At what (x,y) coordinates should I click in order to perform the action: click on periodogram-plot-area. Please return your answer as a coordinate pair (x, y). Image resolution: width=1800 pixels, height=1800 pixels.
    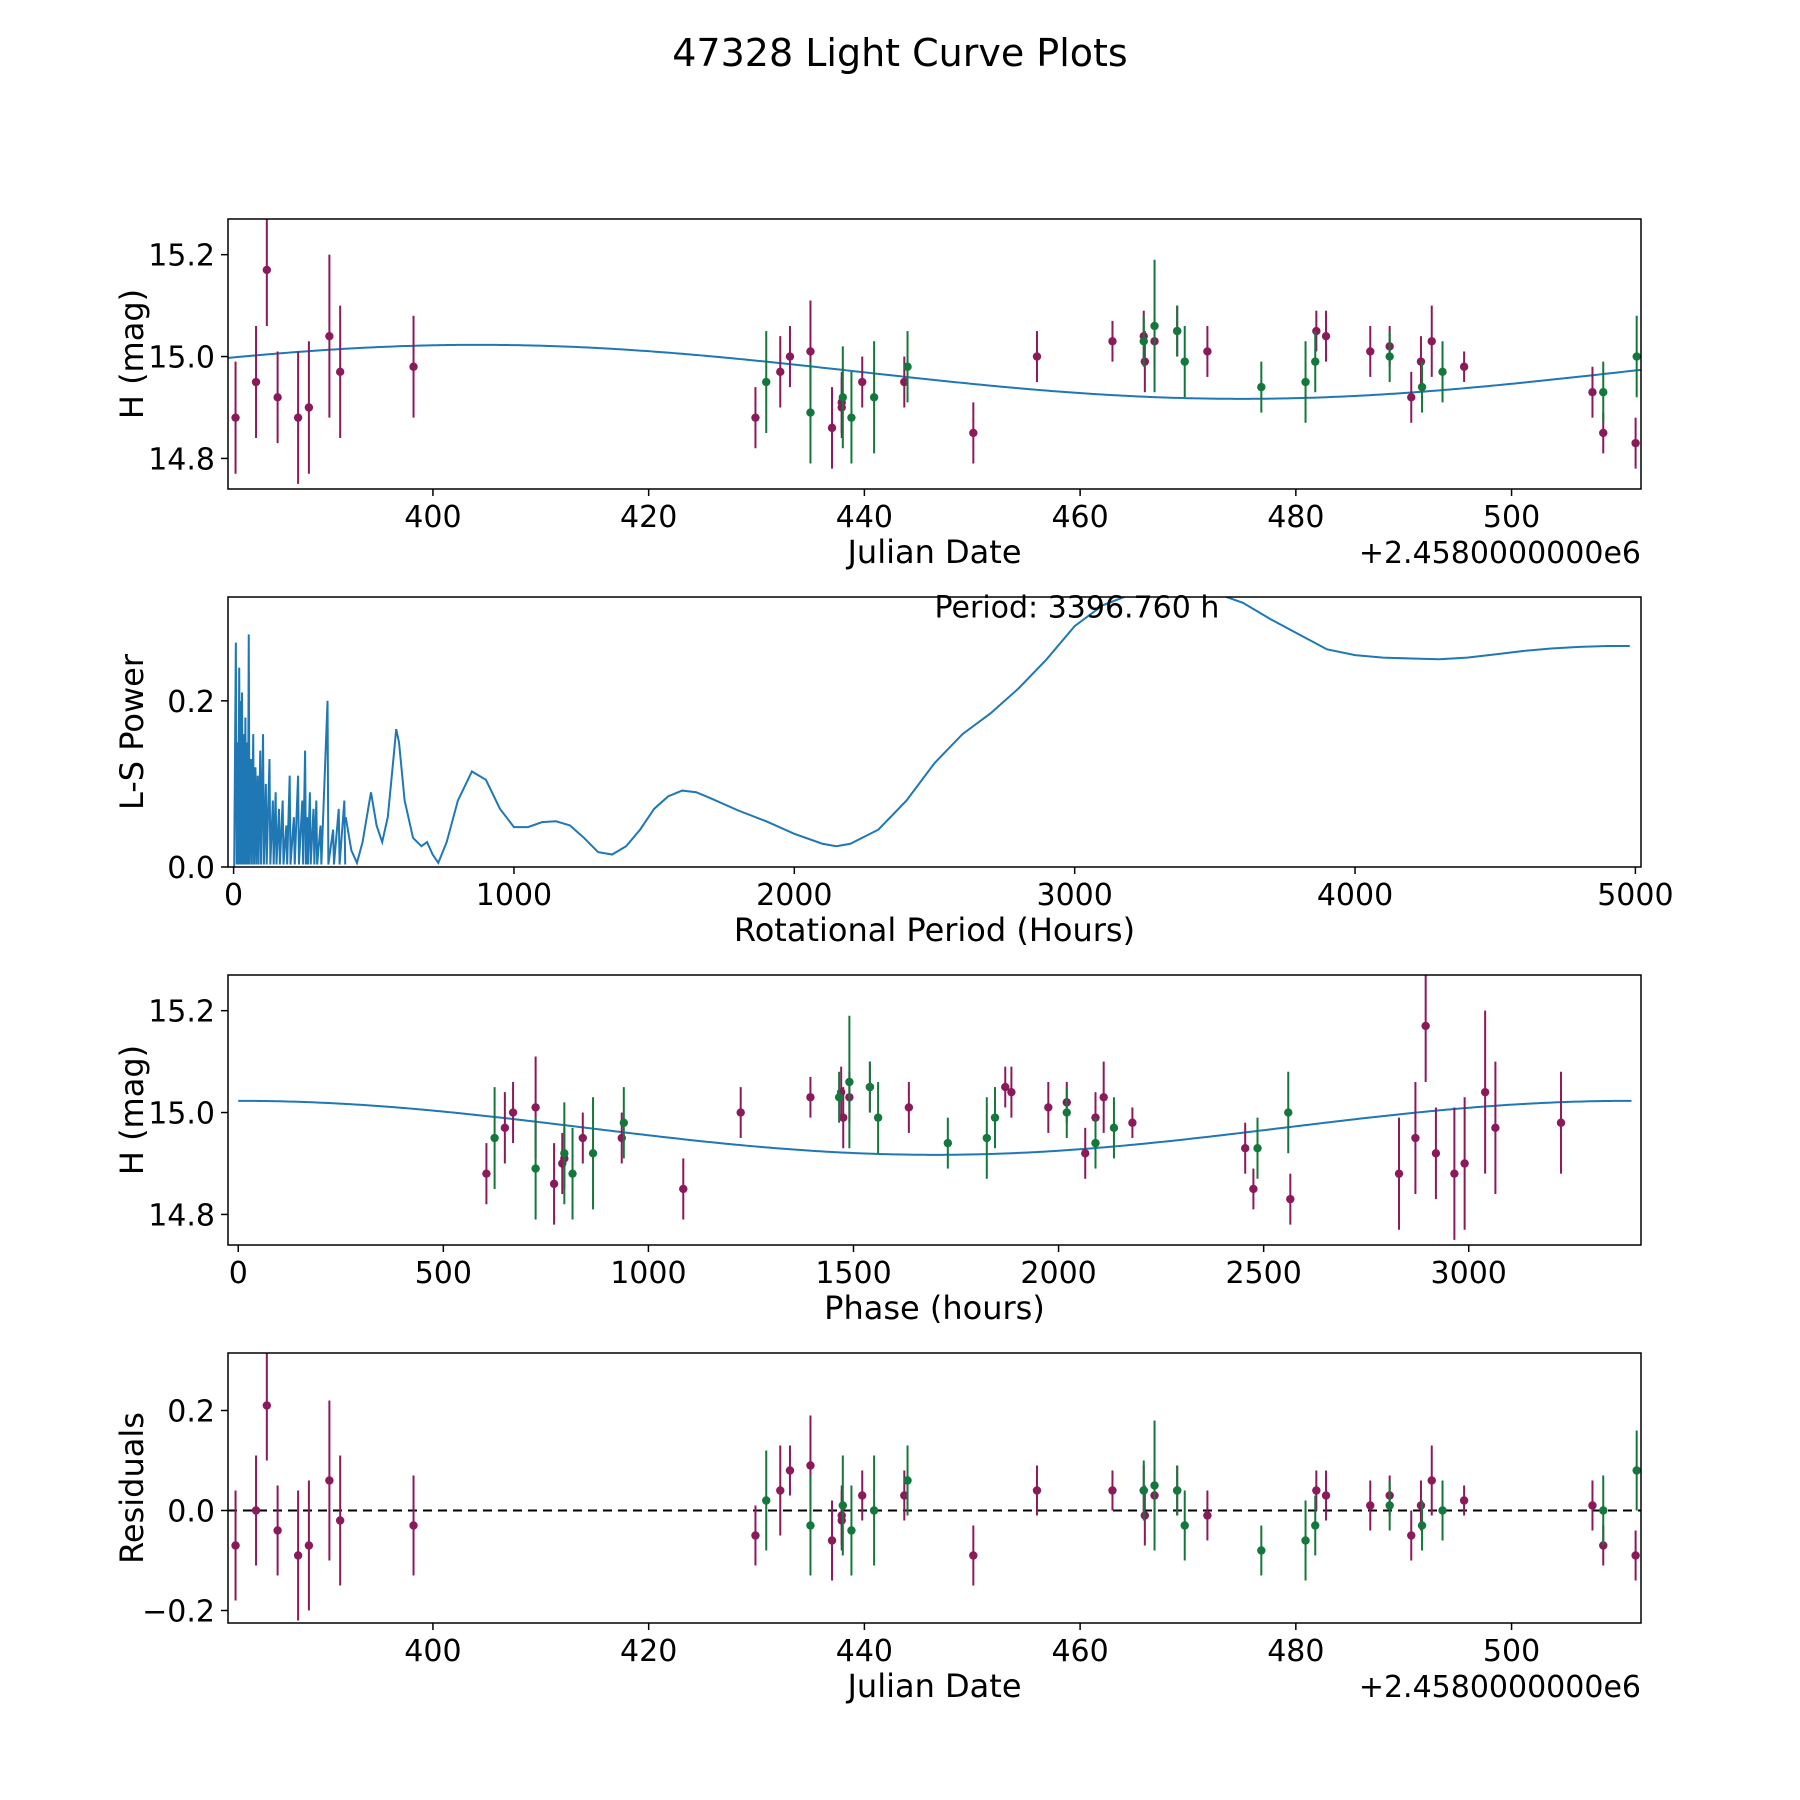
    Looking at the image, I should click on (931, 732).